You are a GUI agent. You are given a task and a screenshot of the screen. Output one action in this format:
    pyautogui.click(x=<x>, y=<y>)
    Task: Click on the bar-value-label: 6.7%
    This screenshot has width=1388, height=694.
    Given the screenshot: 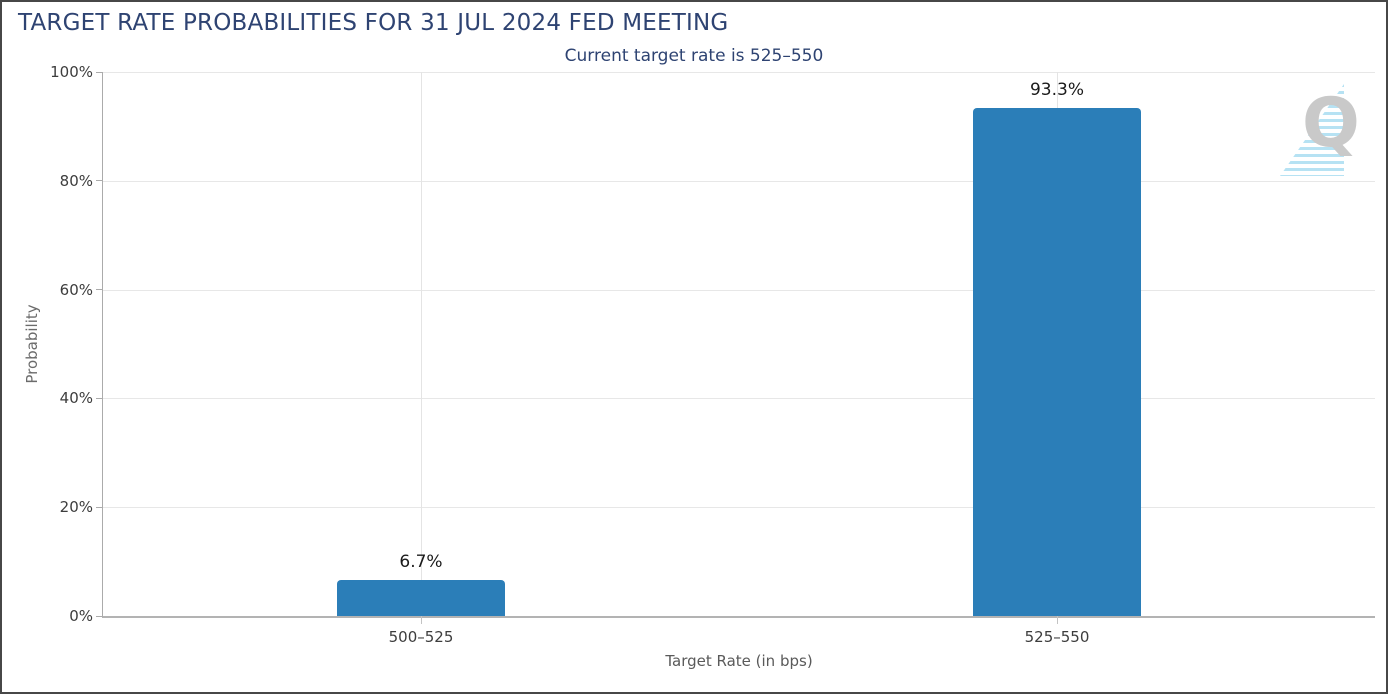 What is the action you would take?
    pyautogui.click(x=421, y=561)
    